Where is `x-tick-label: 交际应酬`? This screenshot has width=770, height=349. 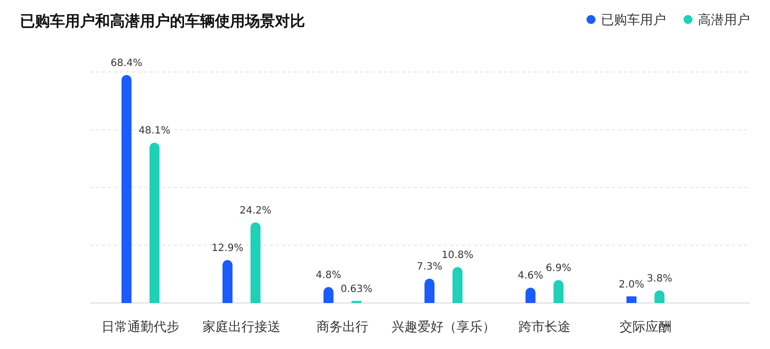
x-tick-label: 交际应酬 is located at coordinates (646, 327).